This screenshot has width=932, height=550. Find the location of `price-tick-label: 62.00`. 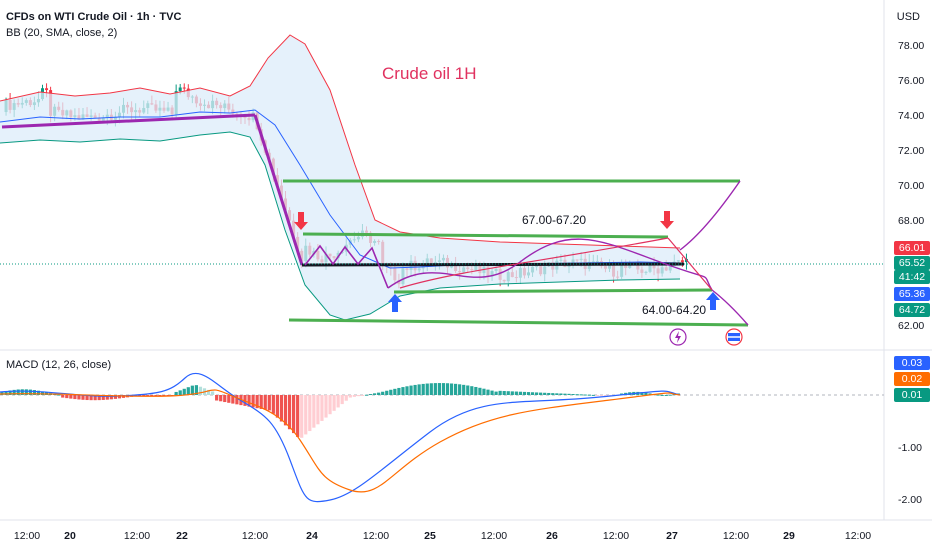

price-tick-label: 62.00 is located at coordinates (911, 326).